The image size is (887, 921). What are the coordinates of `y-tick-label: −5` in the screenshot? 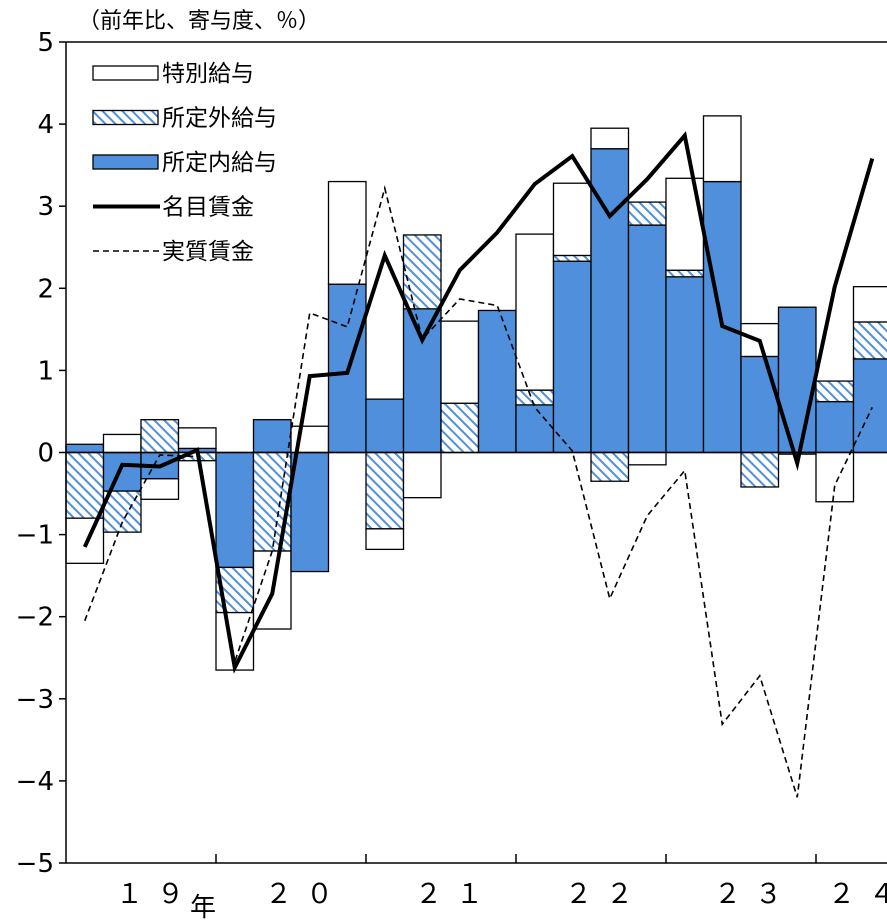 It's located at (35, 864).